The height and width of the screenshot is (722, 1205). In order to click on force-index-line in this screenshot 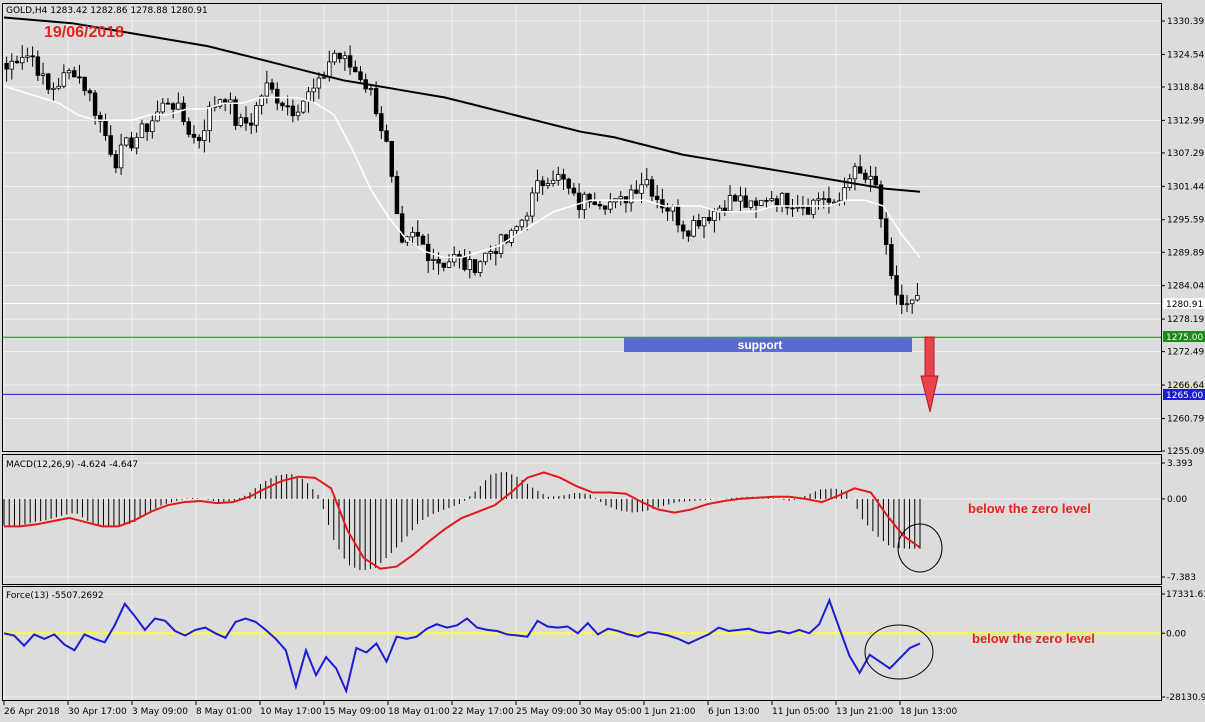, I will do `click(462, 646)`.